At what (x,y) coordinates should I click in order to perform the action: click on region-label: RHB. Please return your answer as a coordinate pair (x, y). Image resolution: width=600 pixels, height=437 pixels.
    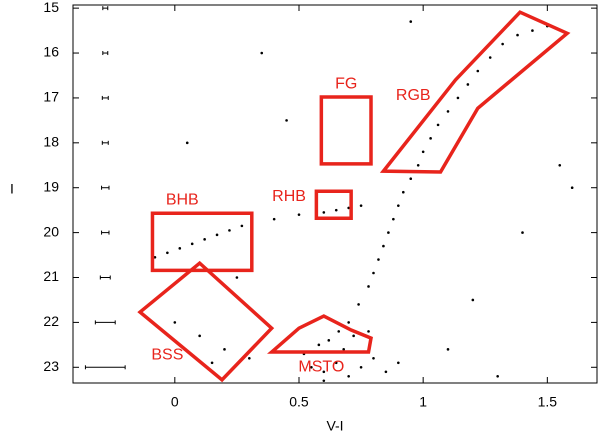
    Looking at the image, I should click on (289, 196).